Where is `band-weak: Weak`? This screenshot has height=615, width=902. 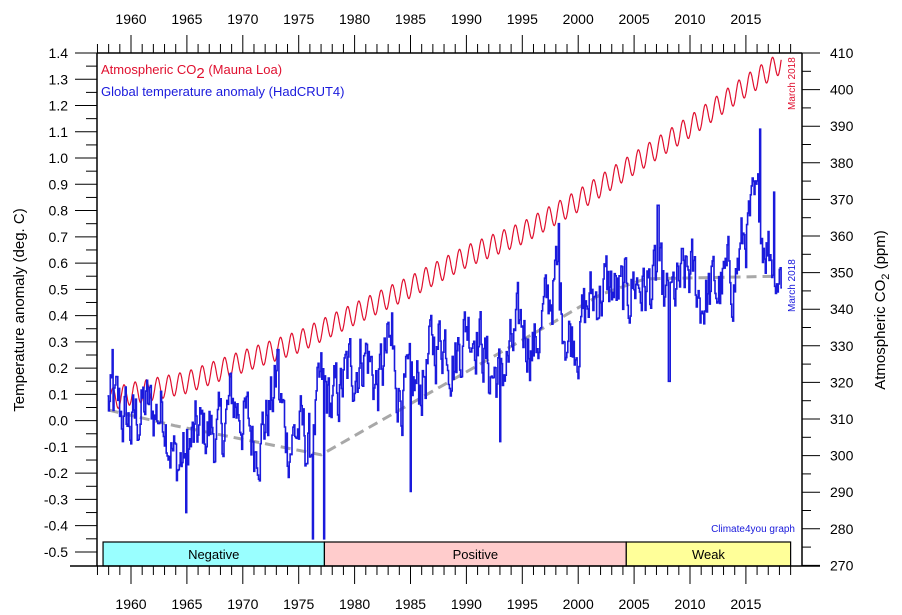 band-weak: Weak is located at coordinates (708, 554).